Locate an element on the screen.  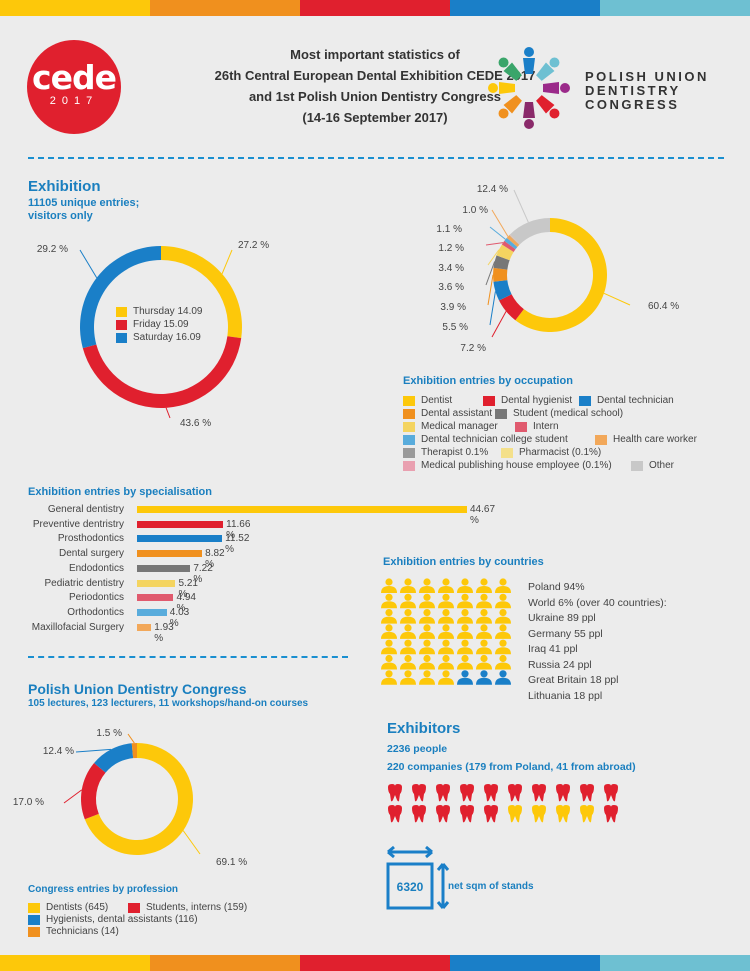
legend-item: Dental assistant is located at coordinates (449, 413).